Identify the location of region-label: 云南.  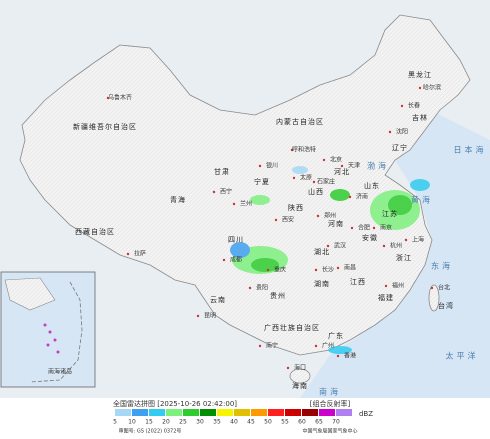
(218, 299).